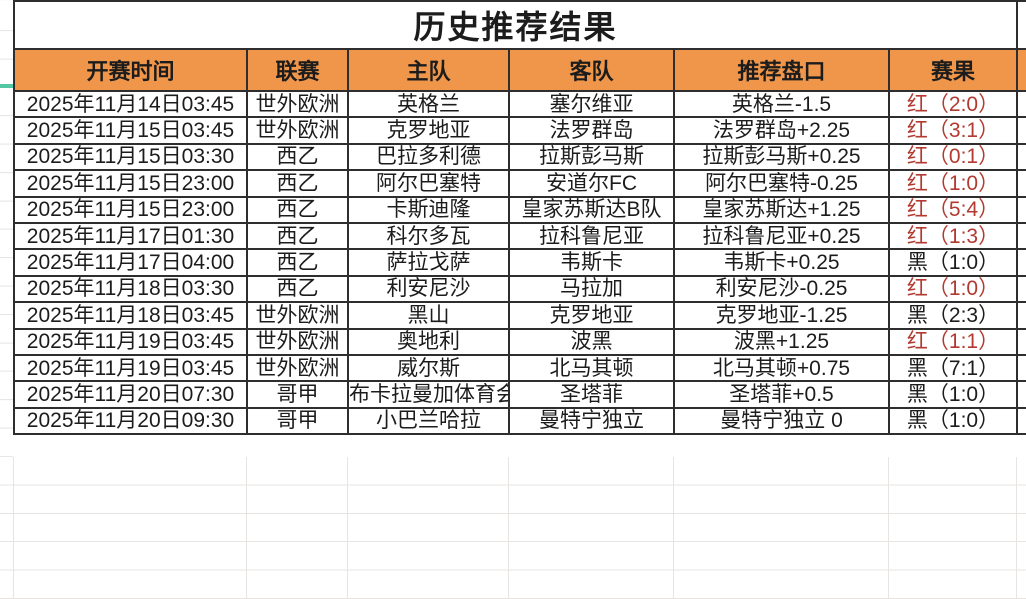 The width and height of the screenshot is (1026, 599). Describe the element at coordinates (781, 130) in the screenshot. I see `handicap-cell: 法罗群岛+2.25` at that location.